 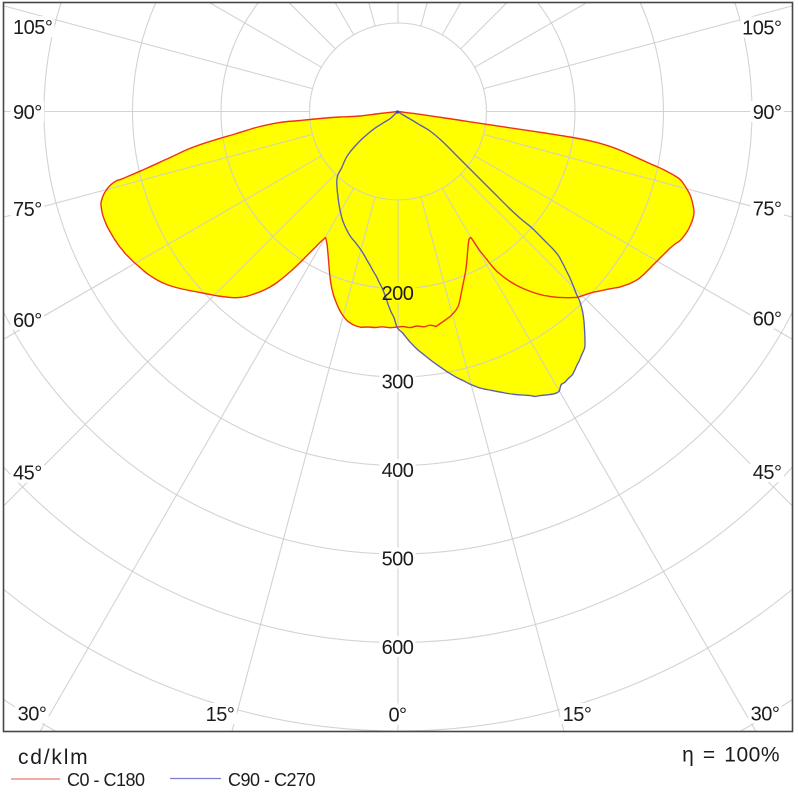 I want to click on svg-text: 500, so click(x=398, y=559).